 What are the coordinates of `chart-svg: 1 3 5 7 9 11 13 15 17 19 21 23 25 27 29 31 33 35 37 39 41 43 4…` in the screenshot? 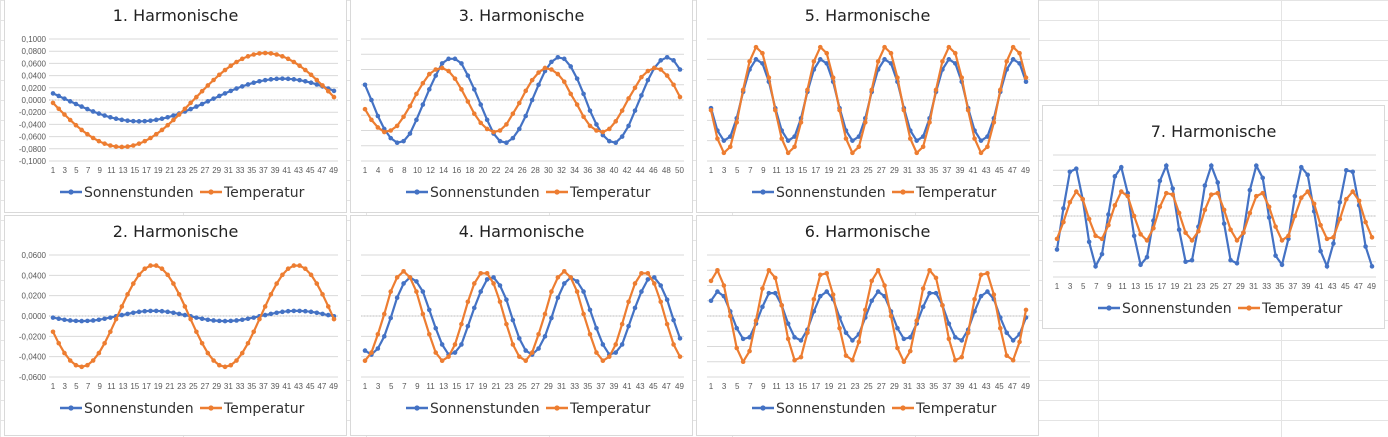 It's located at (1214, 235).